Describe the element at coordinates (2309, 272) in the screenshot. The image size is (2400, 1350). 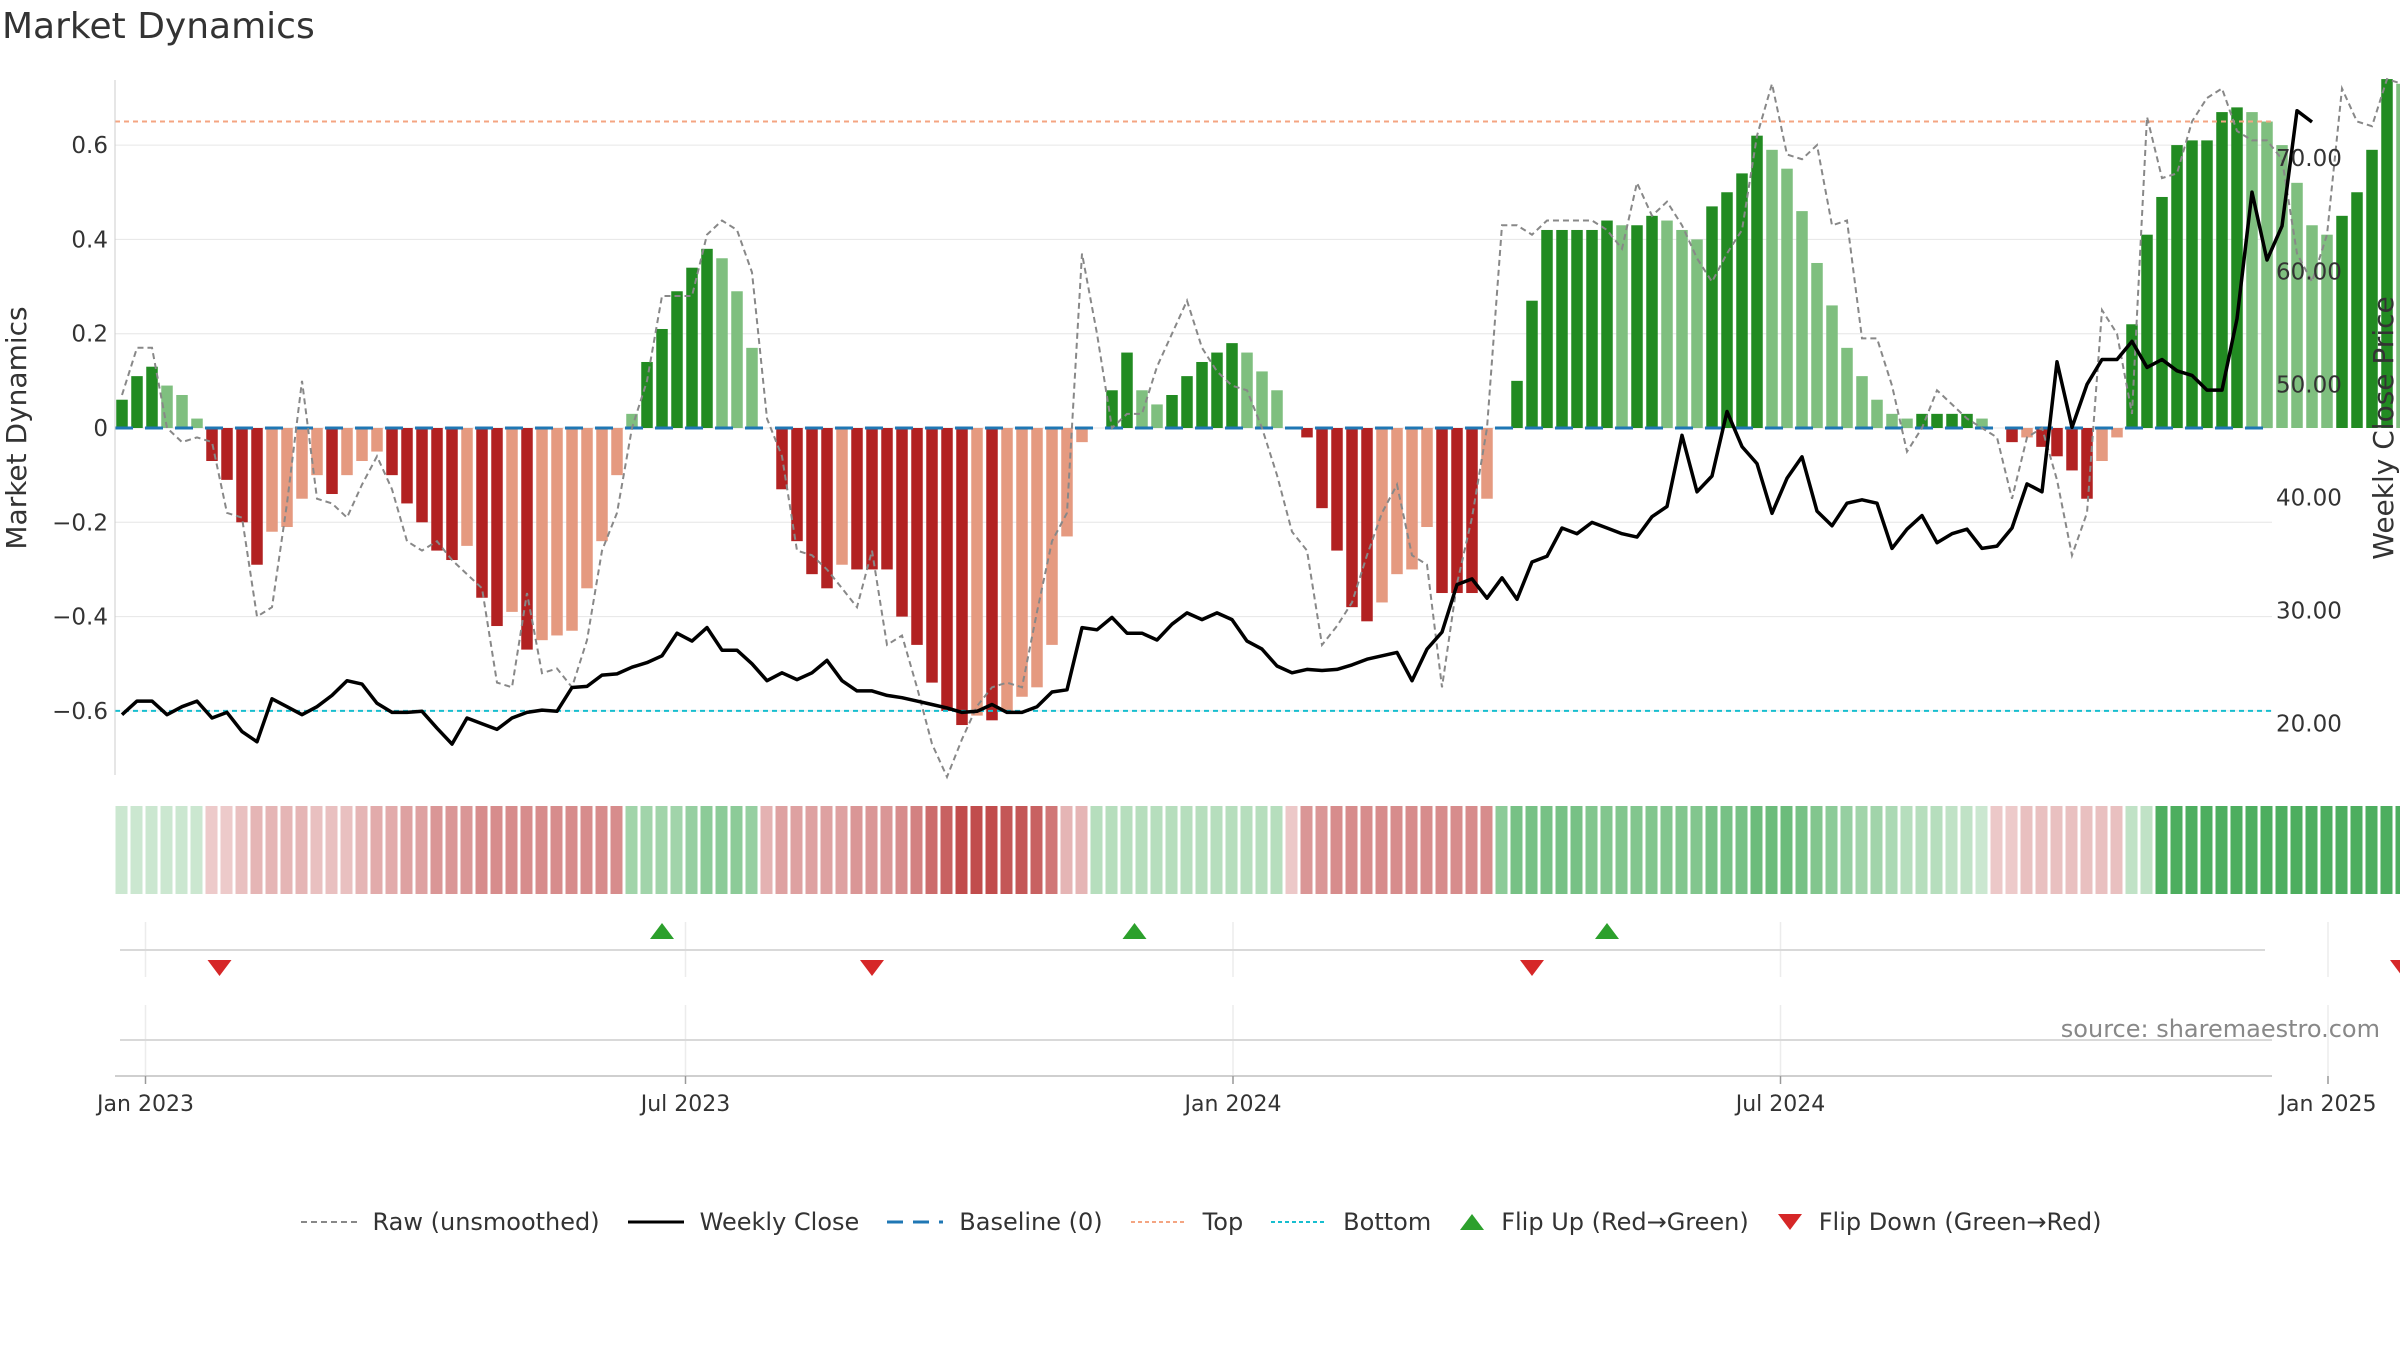
I see `right-tick-label: 60.00` at that location.